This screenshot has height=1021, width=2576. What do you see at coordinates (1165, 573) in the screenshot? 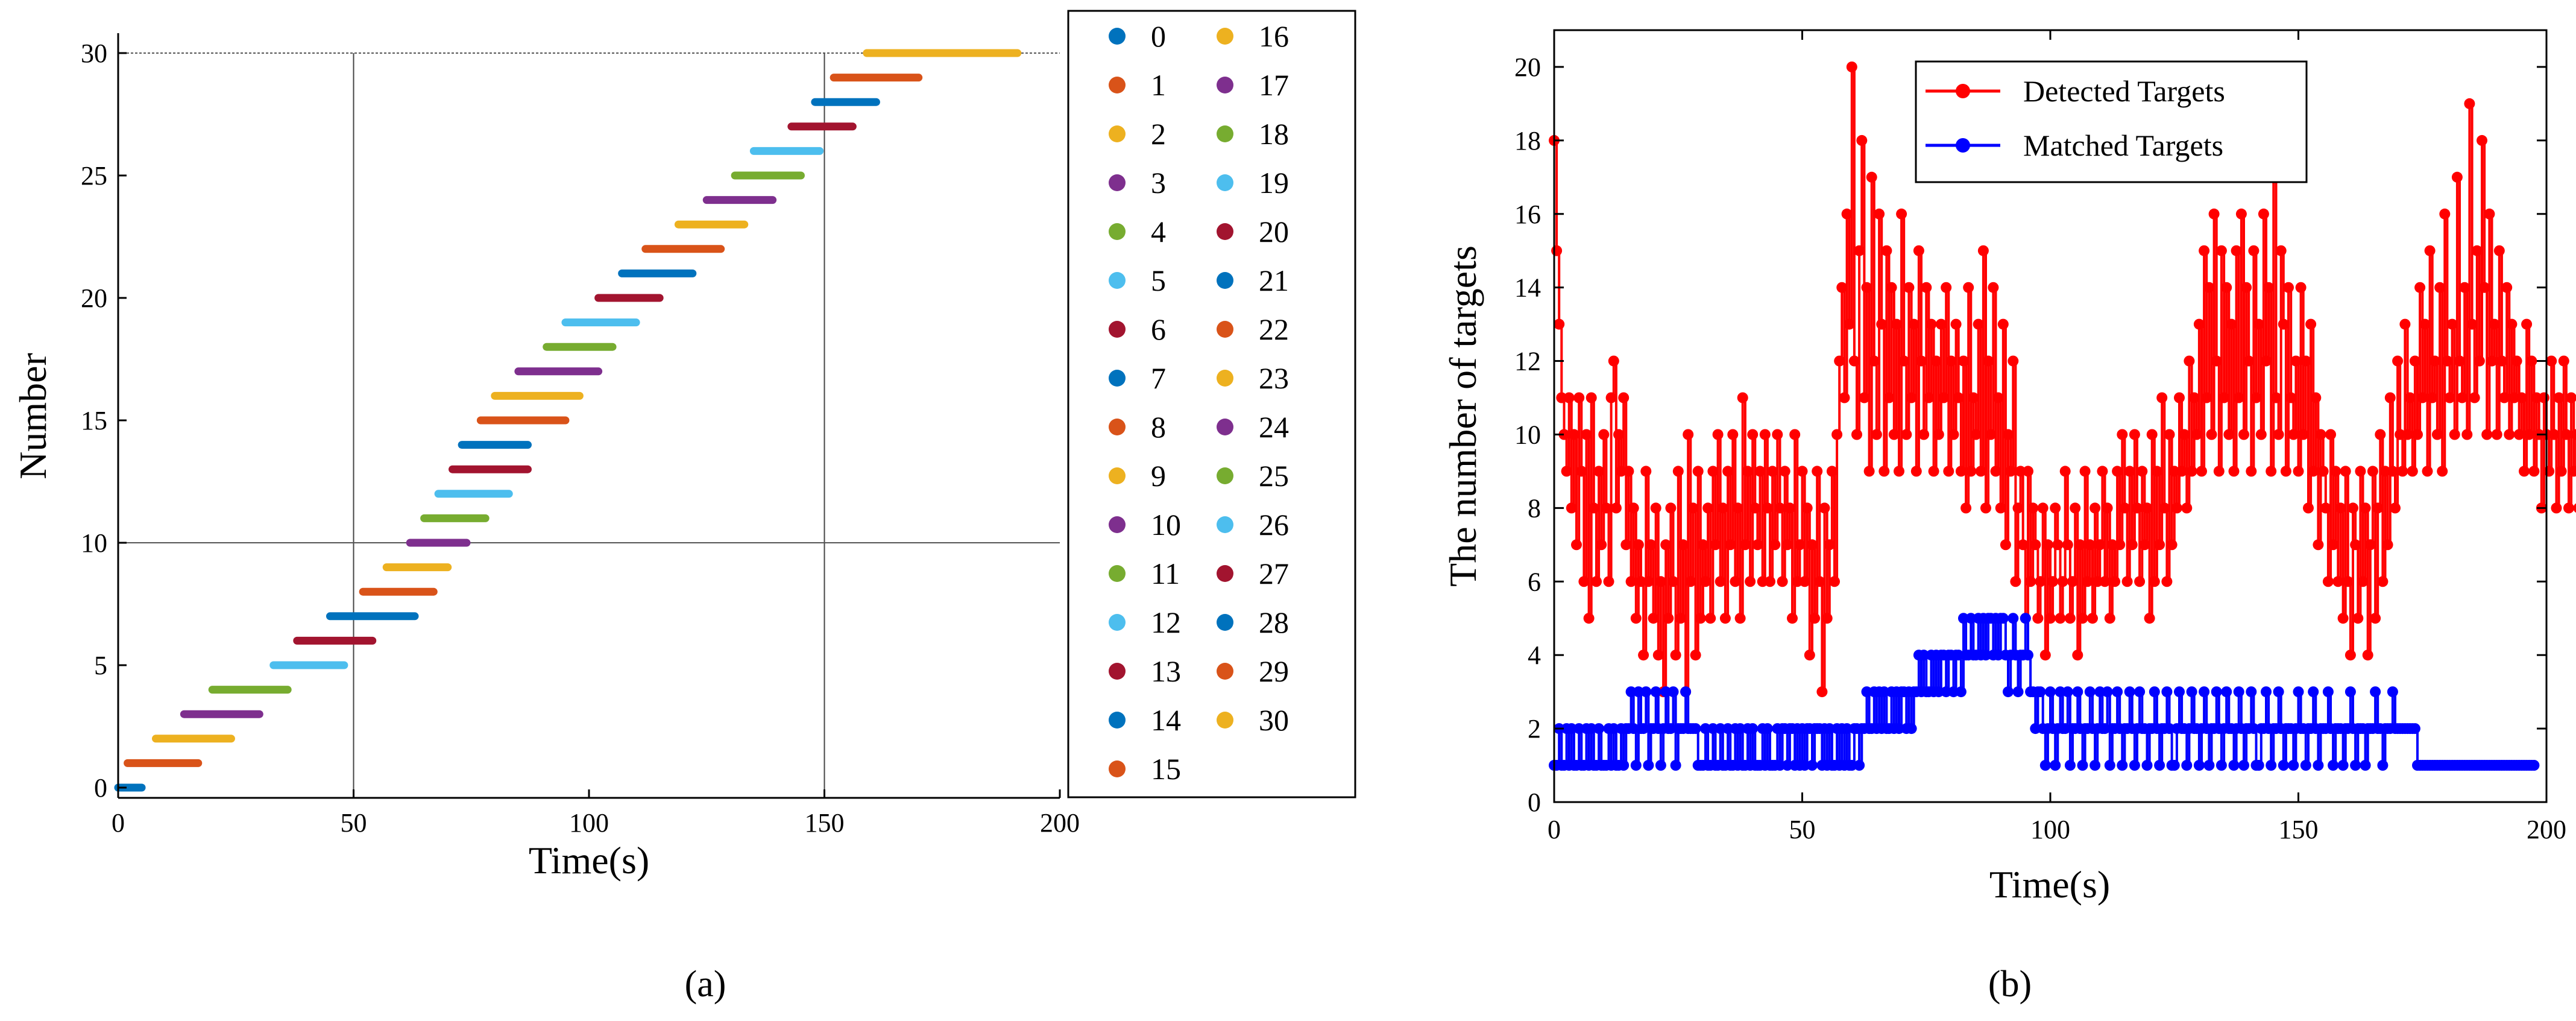
I see `chart-a-legend-label-11: 11` at bounding box center [1165, 573].